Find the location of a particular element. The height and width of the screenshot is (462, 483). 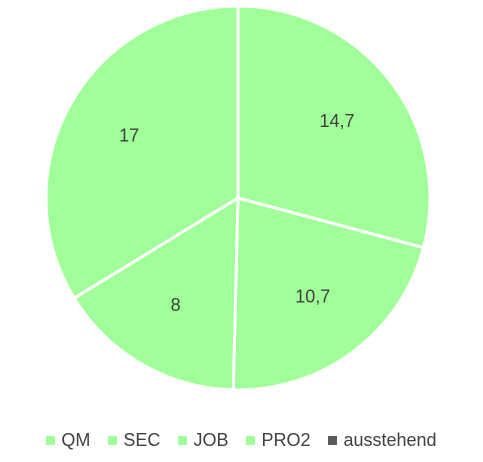

legend-item-sec: SEC is located at coordinates (134, 440).